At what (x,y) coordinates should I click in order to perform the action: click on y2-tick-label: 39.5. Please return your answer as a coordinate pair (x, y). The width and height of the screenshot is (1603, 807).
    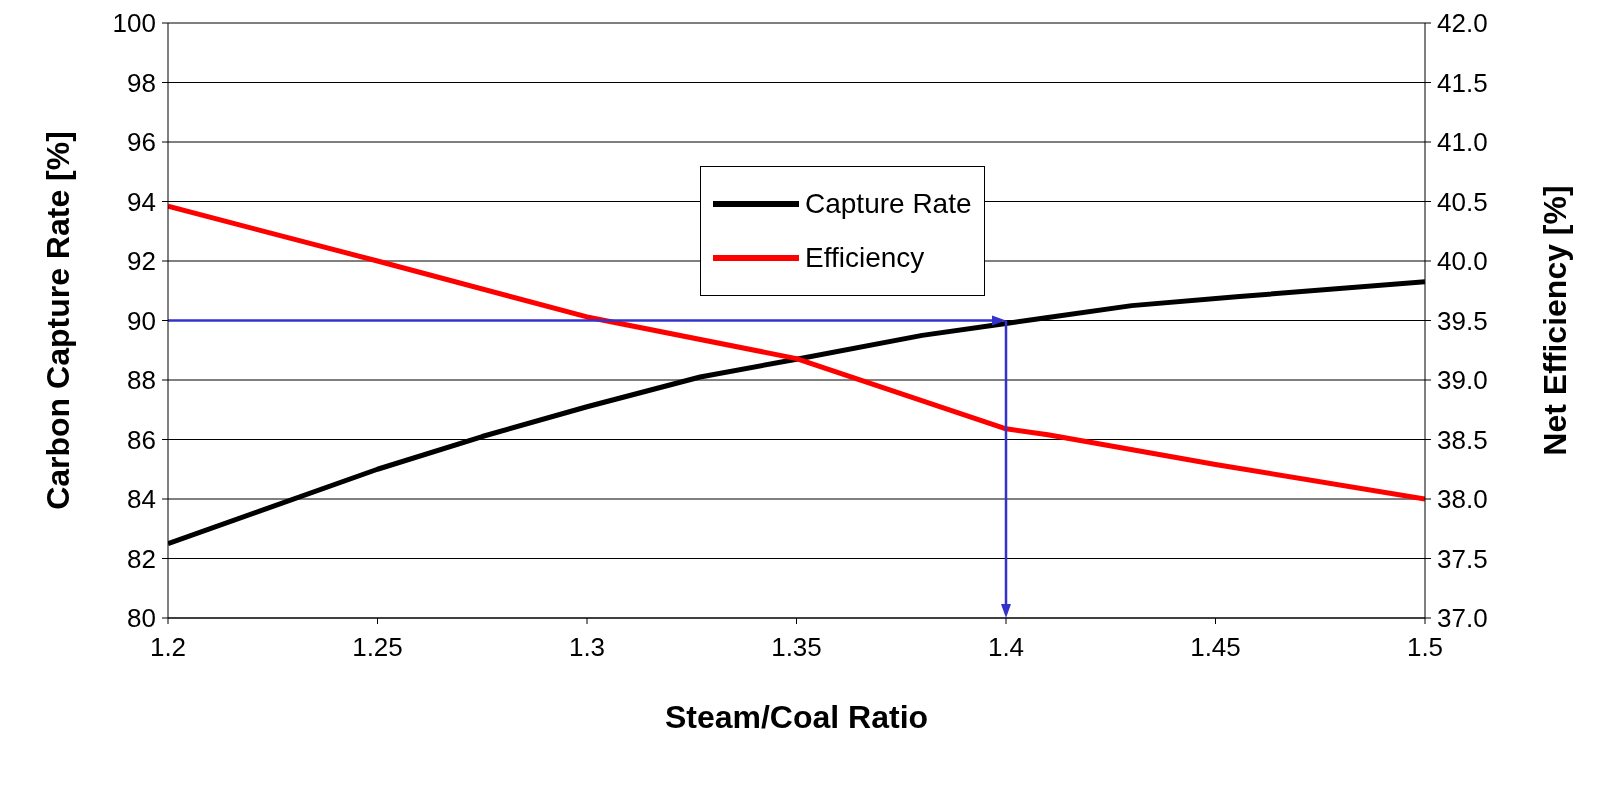
    Looking at the image, I should click on (1462, 320).